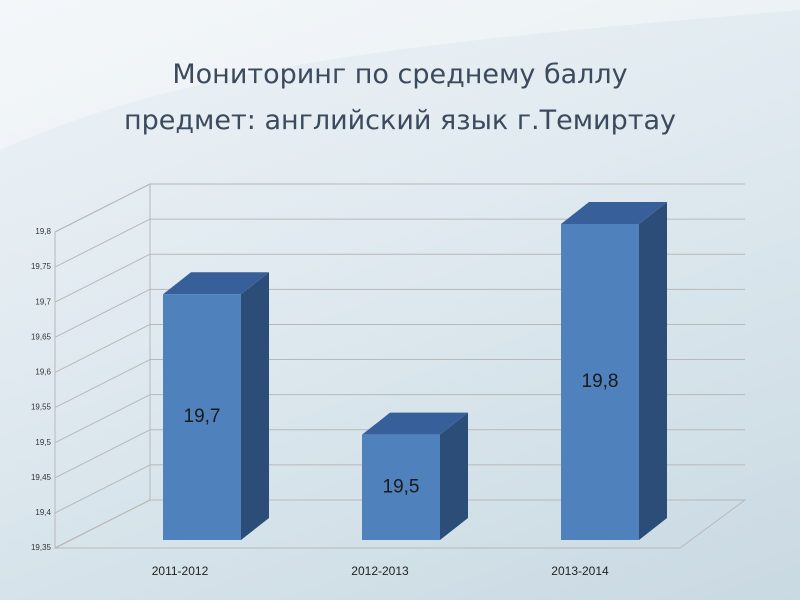  What do you see at coordinates (43, 512) in the screenshot?
I see `y-tick-label: 19,4` at bounding box center [43, 512].